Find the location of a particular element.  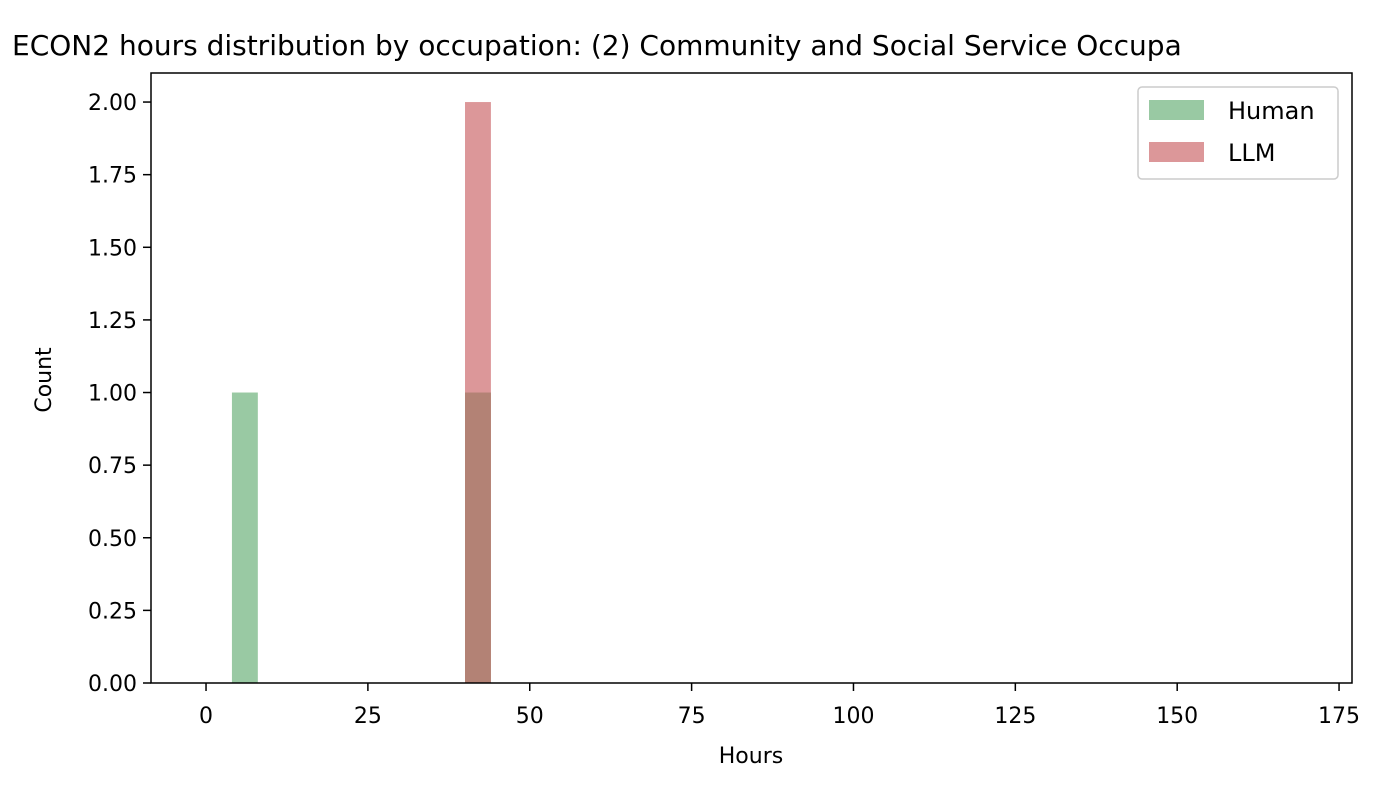

y-tick-label: 1.50 is located at coordinates (112, 248).